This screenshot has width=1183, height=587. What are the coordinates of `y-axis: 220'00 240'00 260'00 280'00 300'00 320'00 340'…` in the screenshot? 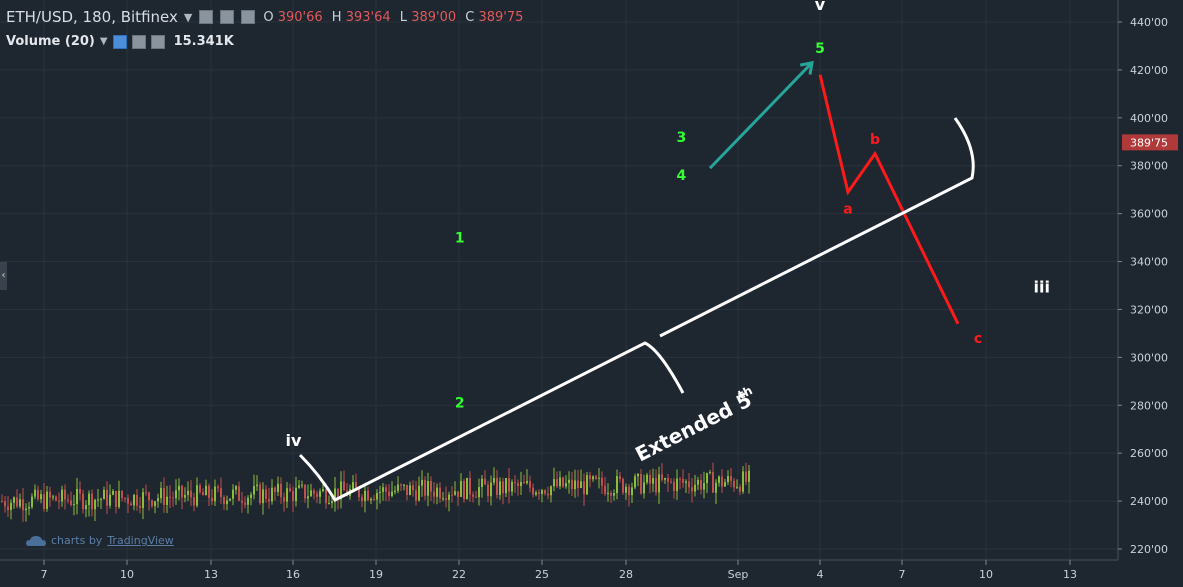 It's located at (1150, 293).